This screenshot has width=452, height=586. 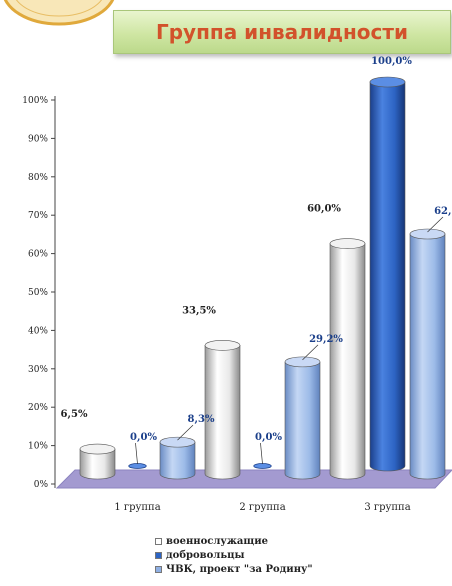 What do you see at coordinates (38, 216) in the screenshot?
I see `y-tick-label: 70%` at bounding box center [38, 216].